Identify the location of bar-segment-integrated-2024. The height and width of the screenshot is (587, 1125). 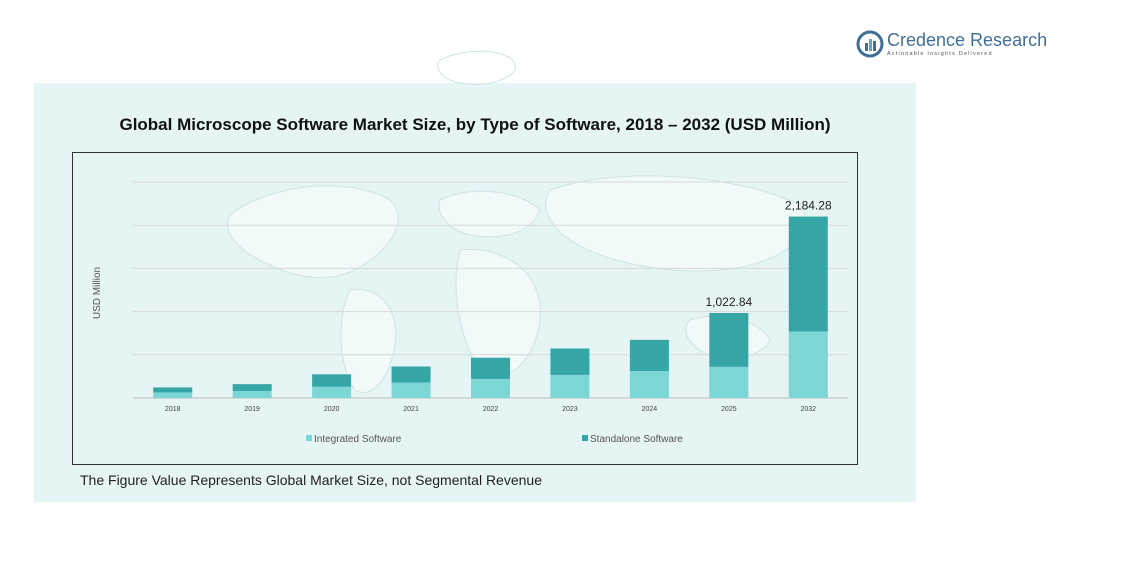
(649, 384).